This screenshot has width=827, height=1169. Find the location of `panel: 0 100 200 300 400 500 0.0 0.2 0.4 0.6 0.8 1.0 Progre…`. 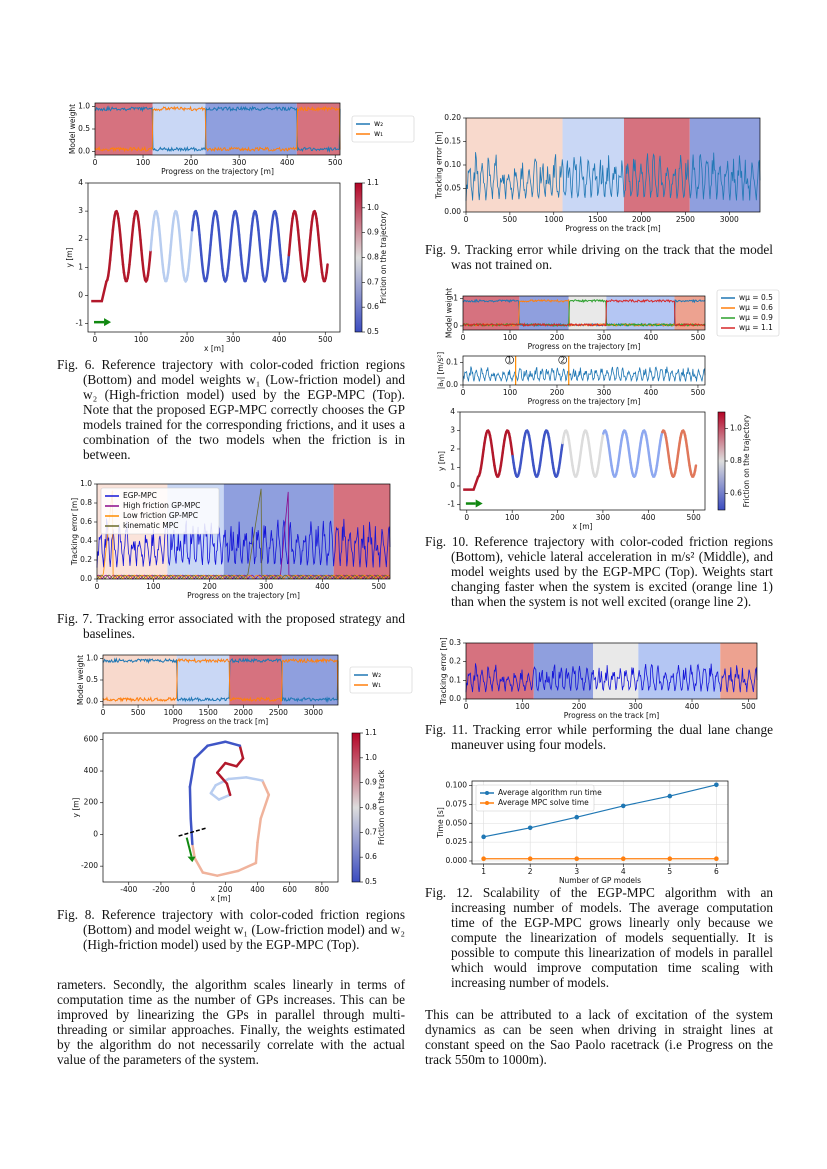

panel: 0 100 200 300 400 500 0.0 0.2 0.4 0.6 0.8 1.0 Progre… is located at coordinates (230, 539).